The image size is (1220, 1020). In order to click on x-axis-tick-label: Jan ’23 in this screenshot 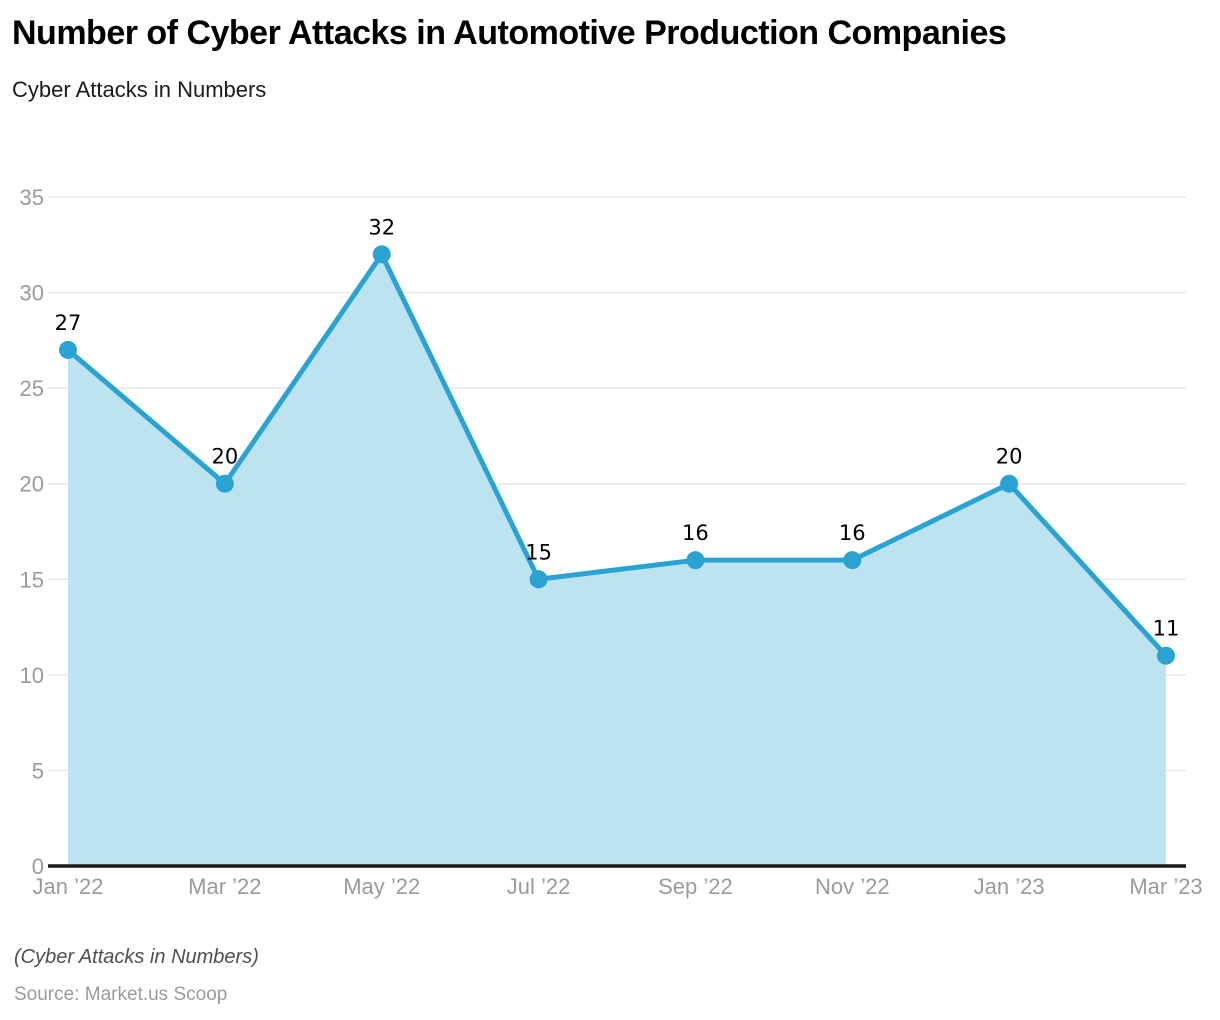, I will do `click(1009, 886)`.